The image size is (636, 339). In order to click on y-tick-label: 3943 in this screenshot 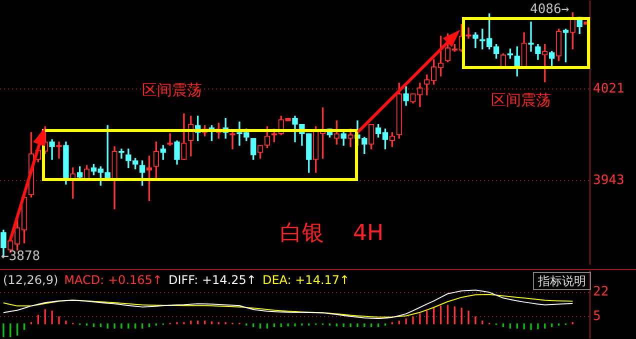, I will do `click(608, 180)`.